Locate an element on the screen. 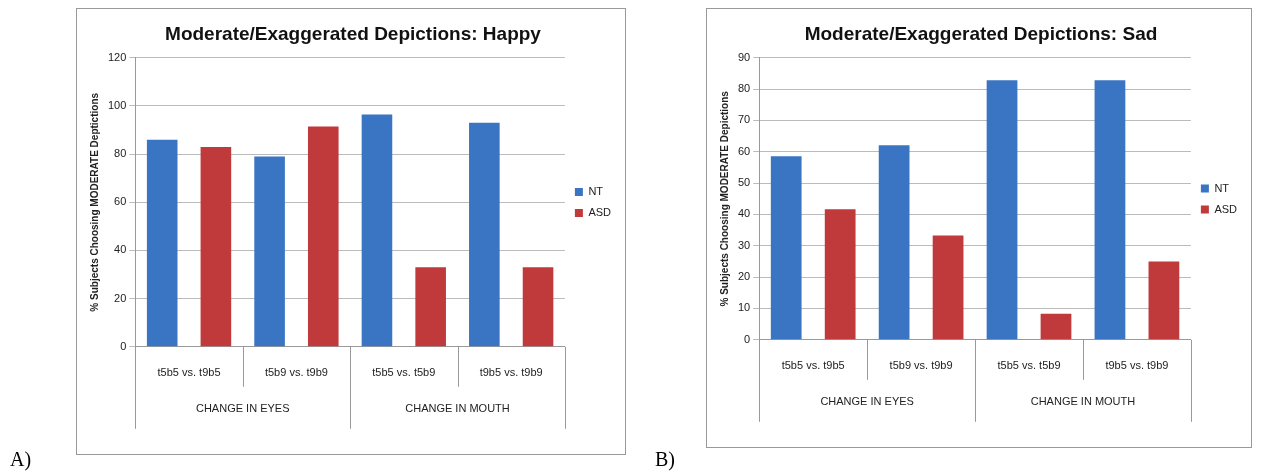 Image resolution: width=1265 pixels, height=471 pixels. y-tick-label: 120 is located at coordinates (117, 56).